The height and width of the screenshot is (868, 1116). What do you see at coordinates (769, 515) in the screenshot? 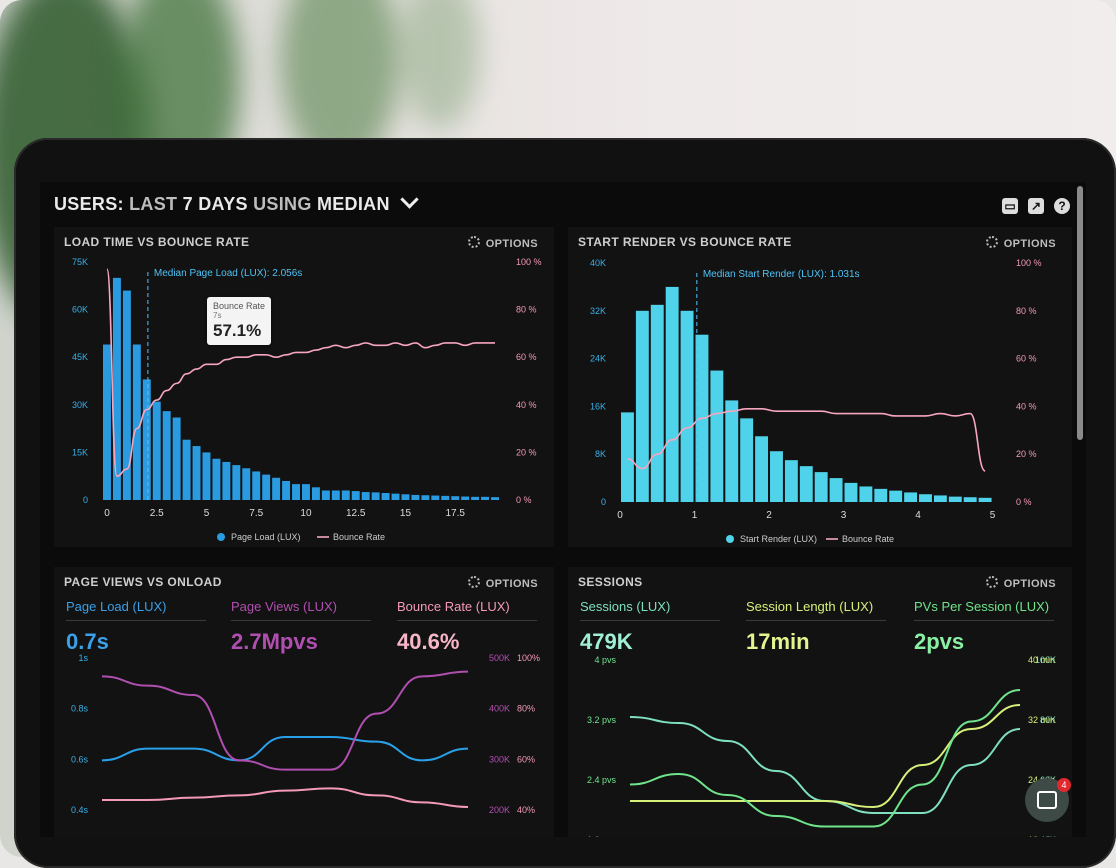
I see `x-tick: 2` at bounding box center [769, 515].